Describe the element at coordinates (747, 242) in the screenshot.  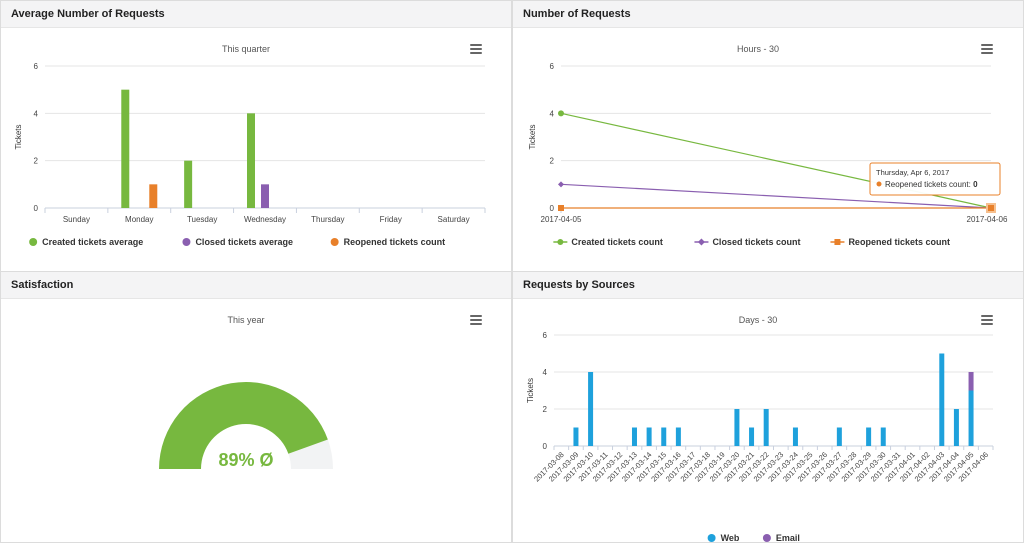
I see `legend-item: Closed tickets count` at that location.